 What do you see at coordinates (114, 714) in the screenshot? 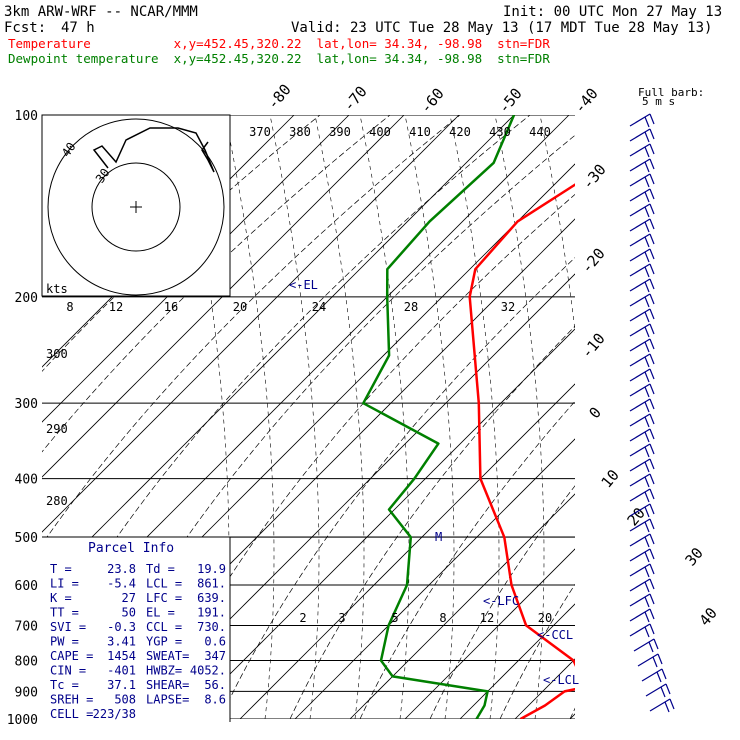
I see `parcel-value: 223/38` at bounding box center [114, 714].